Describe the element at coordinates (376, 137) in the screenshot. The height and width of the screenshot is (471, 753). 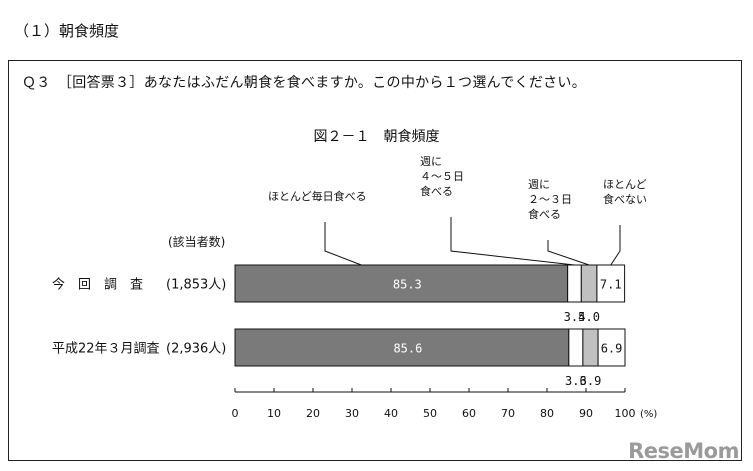
I see `figure-title: 図２－１ 朝食頻度` at that location.